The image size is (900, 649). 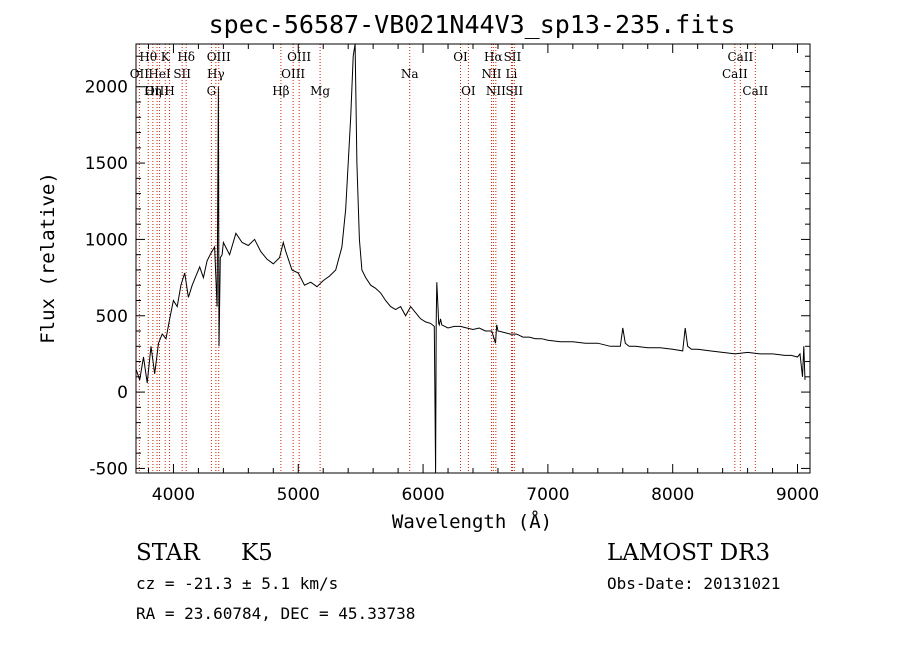 What do you see at coordinates (298, 495) in the screenshot?
I see `x-tick-label-1: 5000` at bounding box center [298, 495].